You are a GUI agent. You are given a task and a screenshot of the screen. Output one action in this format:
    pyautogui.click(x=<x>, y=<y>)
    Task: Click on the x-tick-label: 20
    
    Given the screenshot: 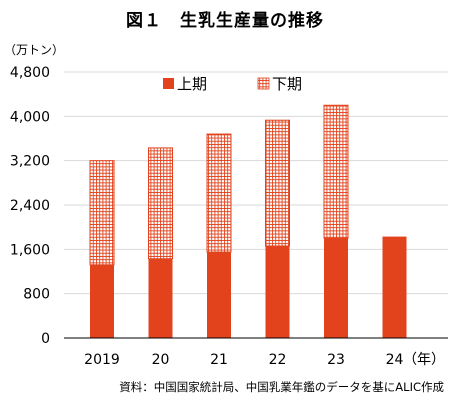 What is the action you would take?
    pyautogui.click(x=161, y=360)
    